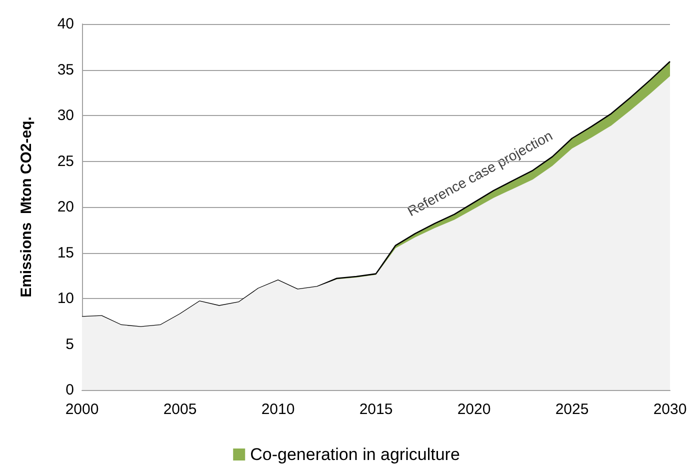 The width and height of the screenshot is (693, 470). Describe the element at coordinates (65, 253) in the screenshot. I see `y-tick-label: 15` at that location.